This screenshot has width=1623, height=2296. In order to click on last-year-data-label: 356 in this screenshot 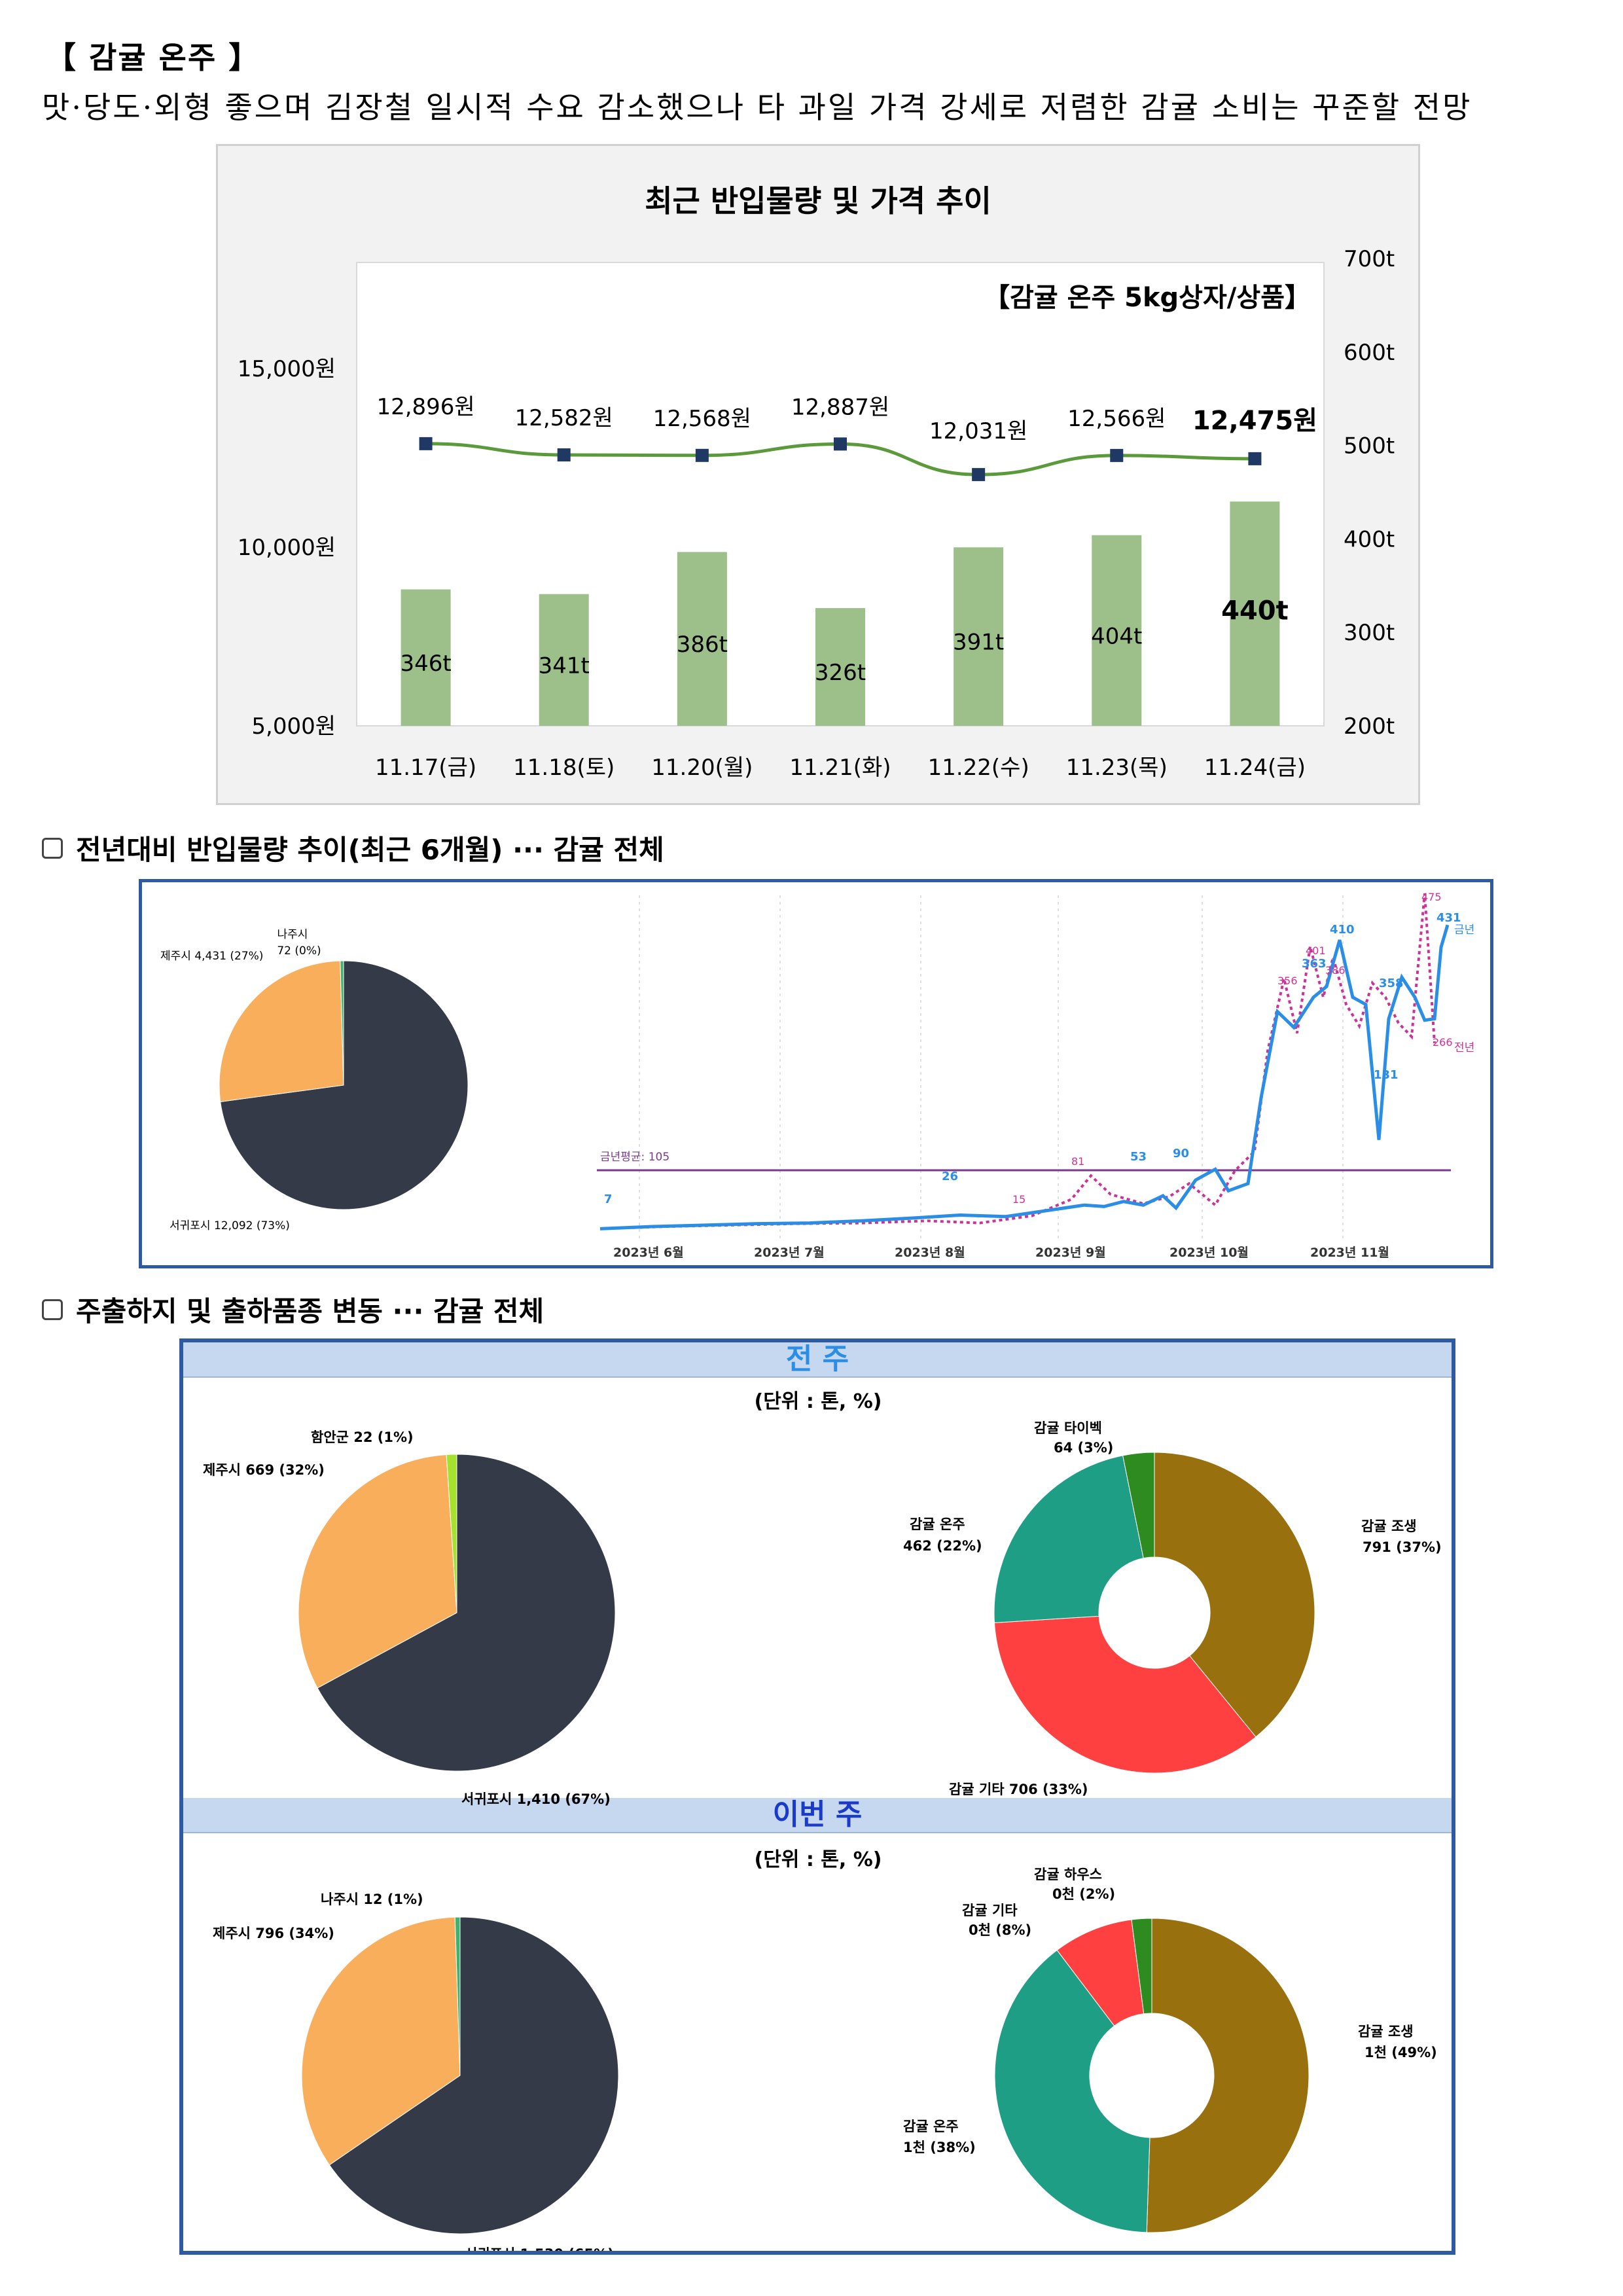, I will do `click(1288, 981)`.